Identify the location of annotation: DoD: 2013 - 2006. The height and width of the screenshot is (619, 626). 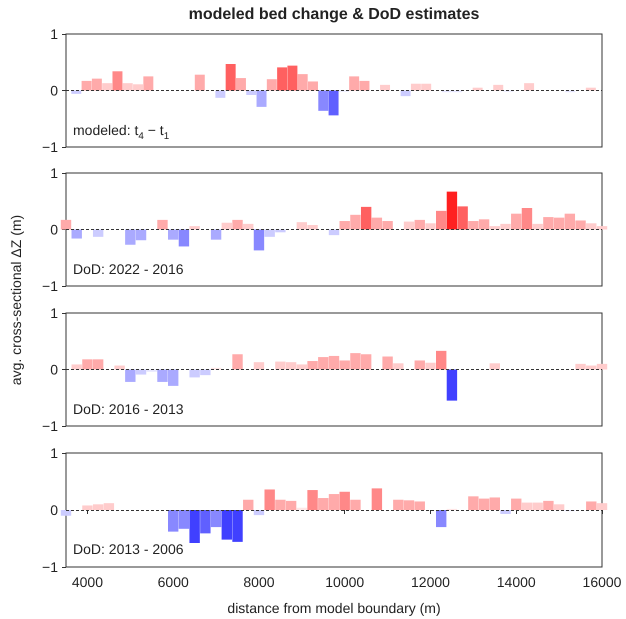
(128, 549).